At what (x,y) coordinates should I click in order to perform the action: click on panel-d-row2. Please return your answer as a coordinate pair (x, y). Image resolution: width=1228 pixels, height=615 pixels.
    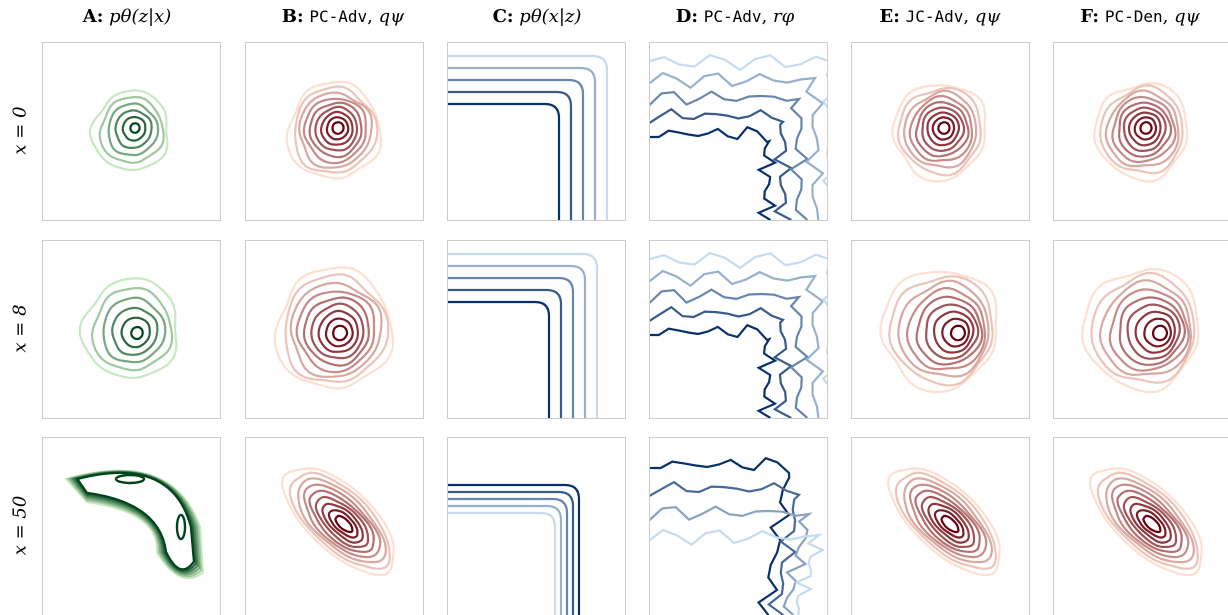
    Looking at the image, I should click on (737, 535).